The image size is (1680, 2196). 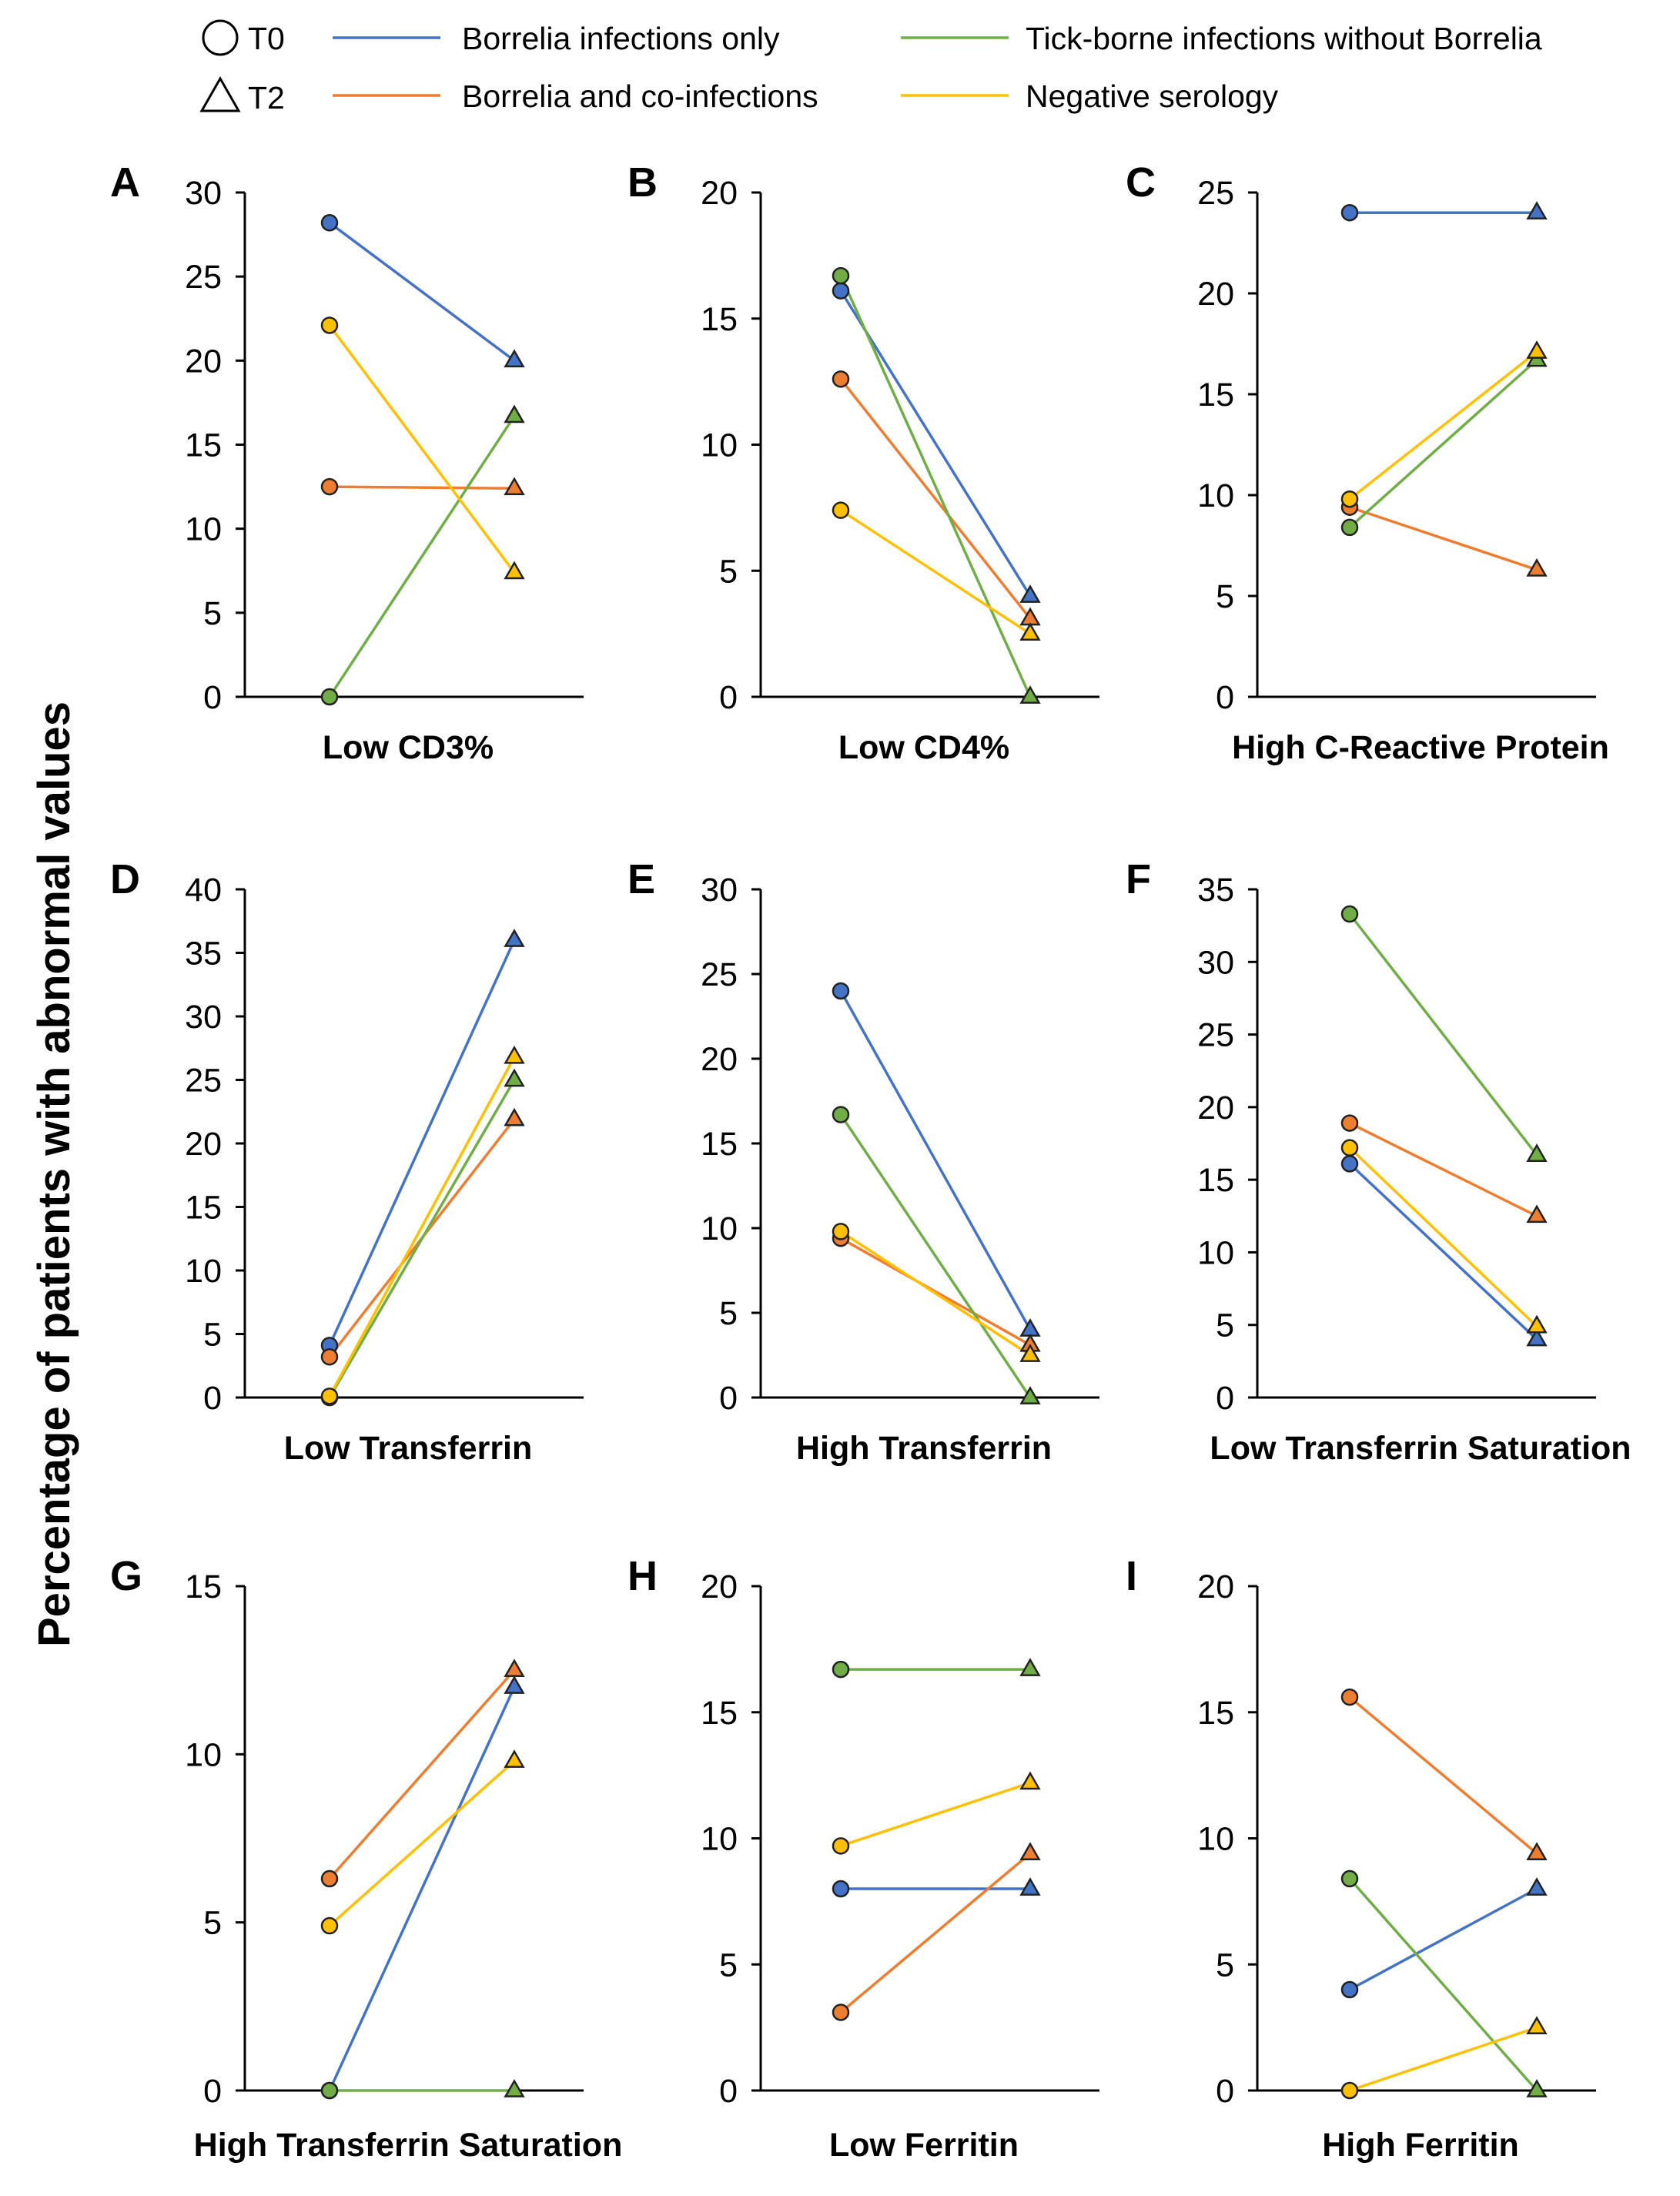 I want to click on panel-d-y-tick-label: 35, so click(x=203, y=954).